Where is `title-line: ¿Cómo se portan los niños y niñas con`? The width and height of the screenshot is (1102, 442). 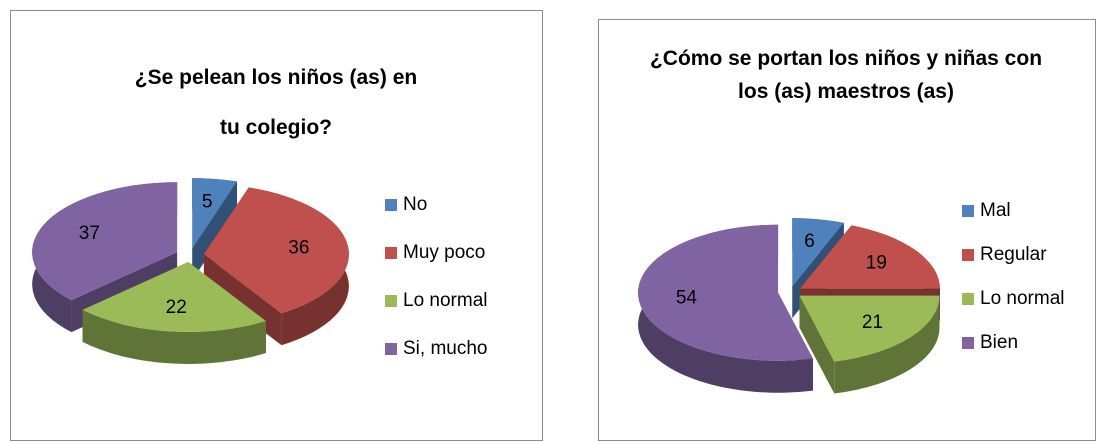
title-line: ¿Cómo se portan los niños y niñas con is located at coordinates (846, 58).